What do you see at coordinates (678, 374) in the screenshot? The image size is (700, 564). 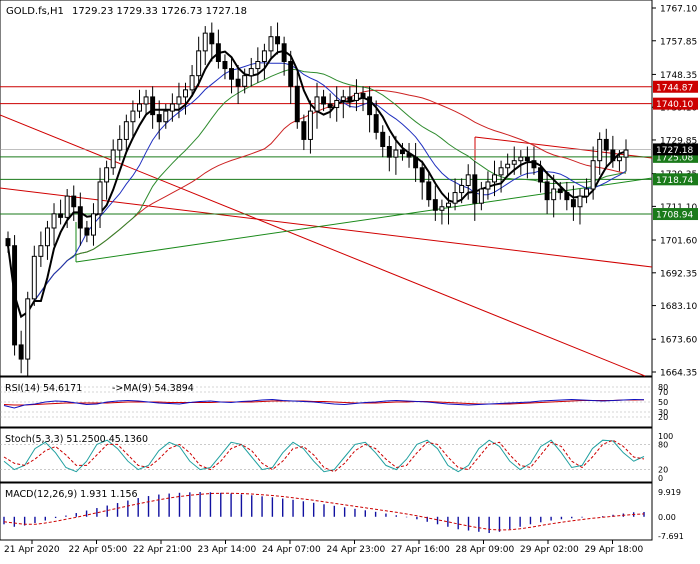 I see `price-y-tick-label: 1664.35` at bounding box center [678, 374].